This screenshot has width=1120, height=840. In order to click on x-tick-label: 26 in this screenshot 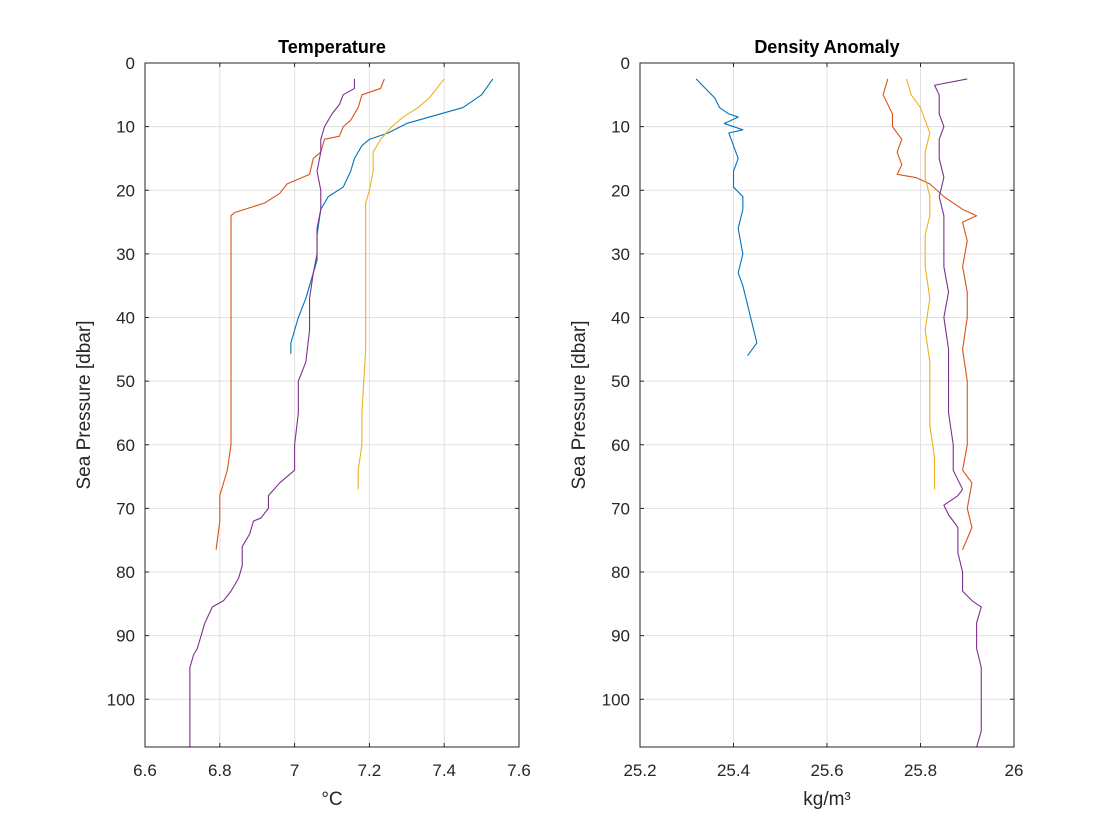, I will do `click(1014, 770)`.